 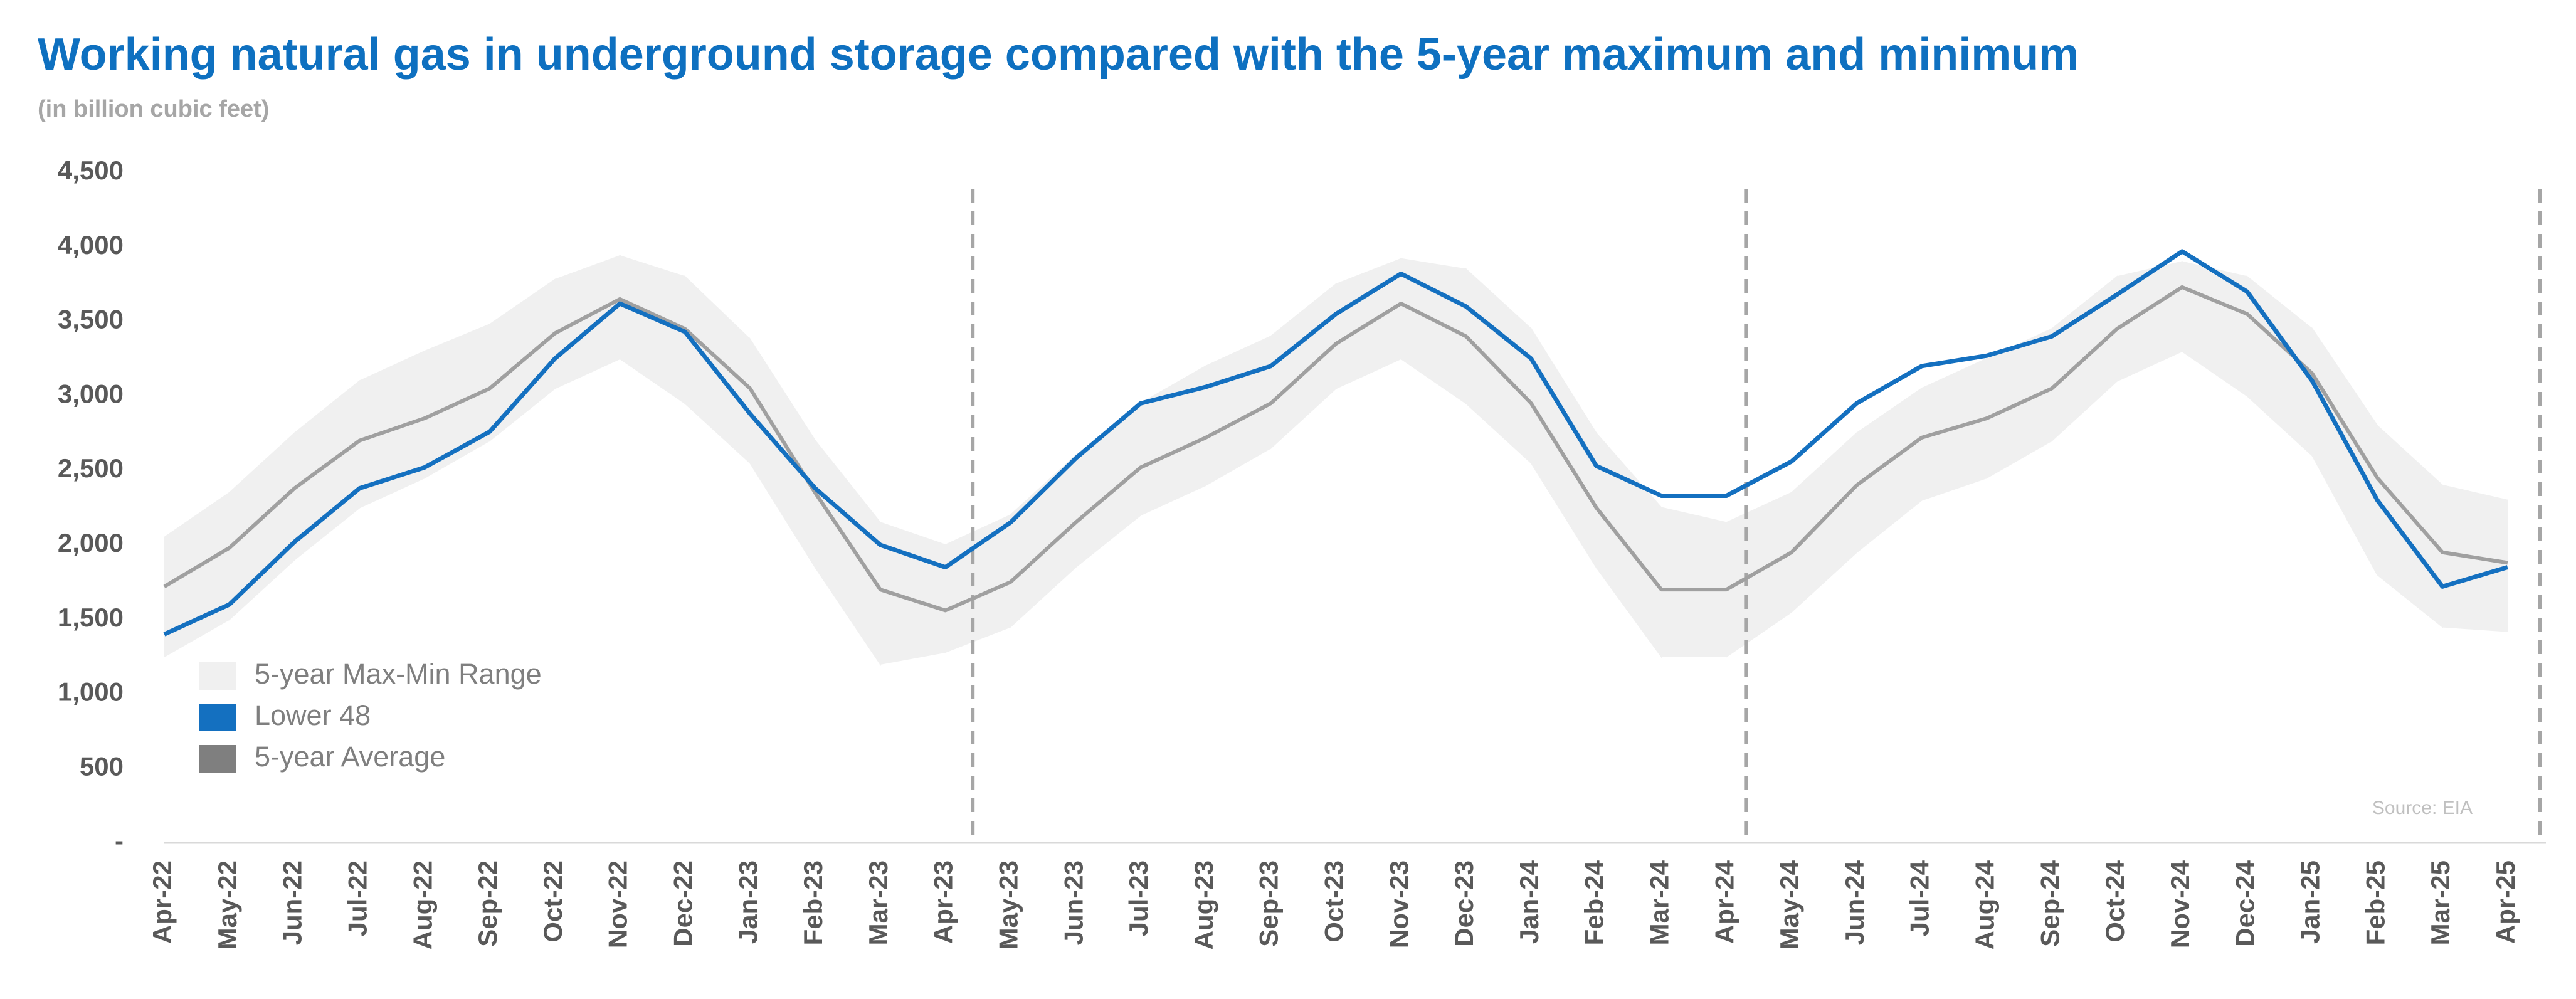 I want to click on x-tick-label: Nov-23, so click(x=1399, y=904).